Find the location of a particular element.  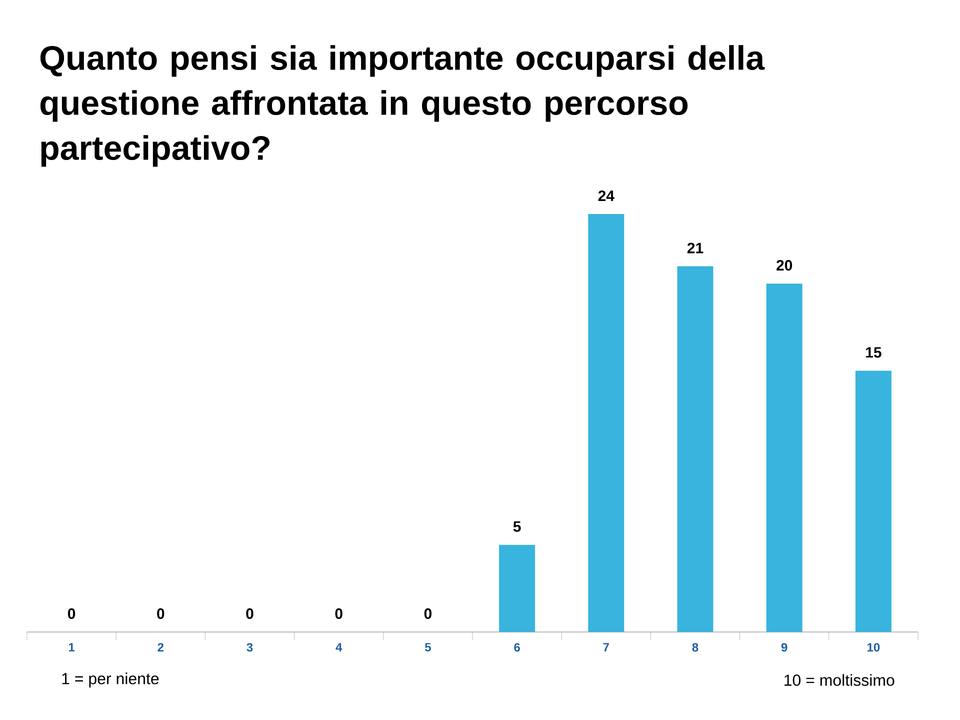

x-tick-label: 4 is located at coordinates (339, 647).